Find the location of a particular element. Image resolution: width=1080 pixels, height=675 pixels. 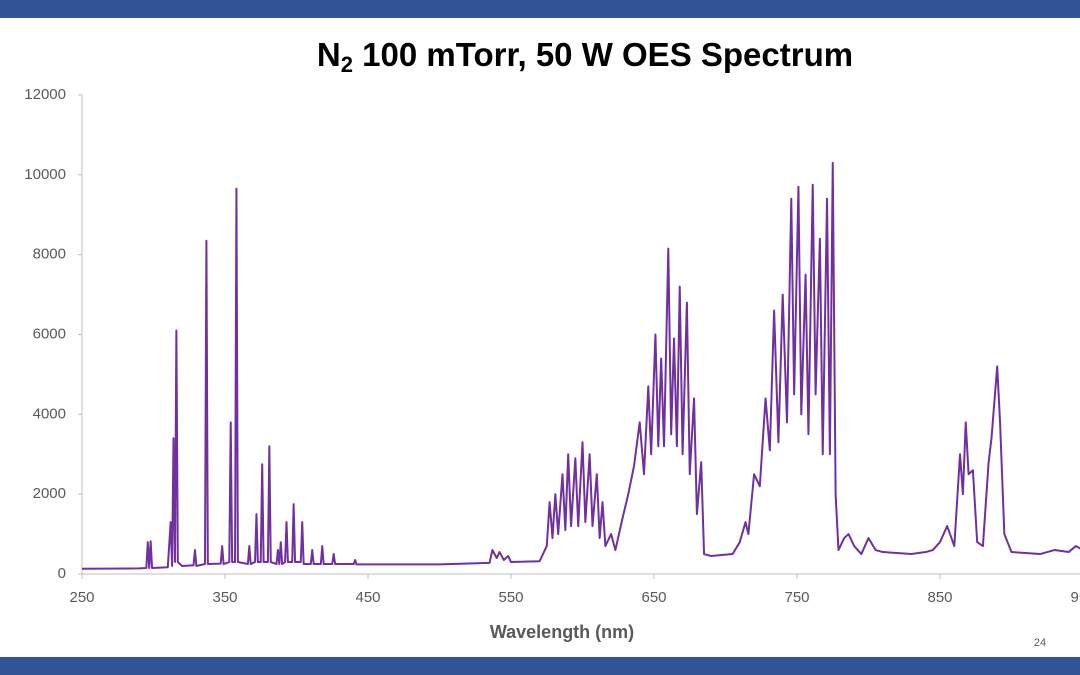

x-tick-label: 350 is located at coordinates (224, 597).